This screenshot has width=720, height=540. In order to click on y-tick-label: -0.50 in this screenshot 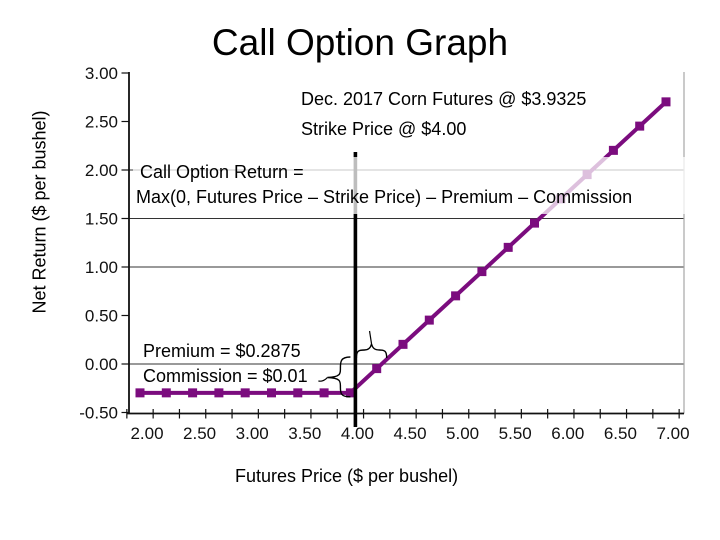, I will do `click(98, 413)`.